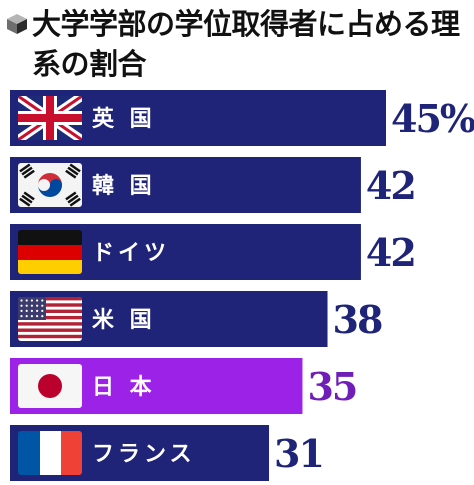  What do you see at coordinates (50, 453) in the screenshot?
I see `france-flag-icon` at bounding box center [50, 453].